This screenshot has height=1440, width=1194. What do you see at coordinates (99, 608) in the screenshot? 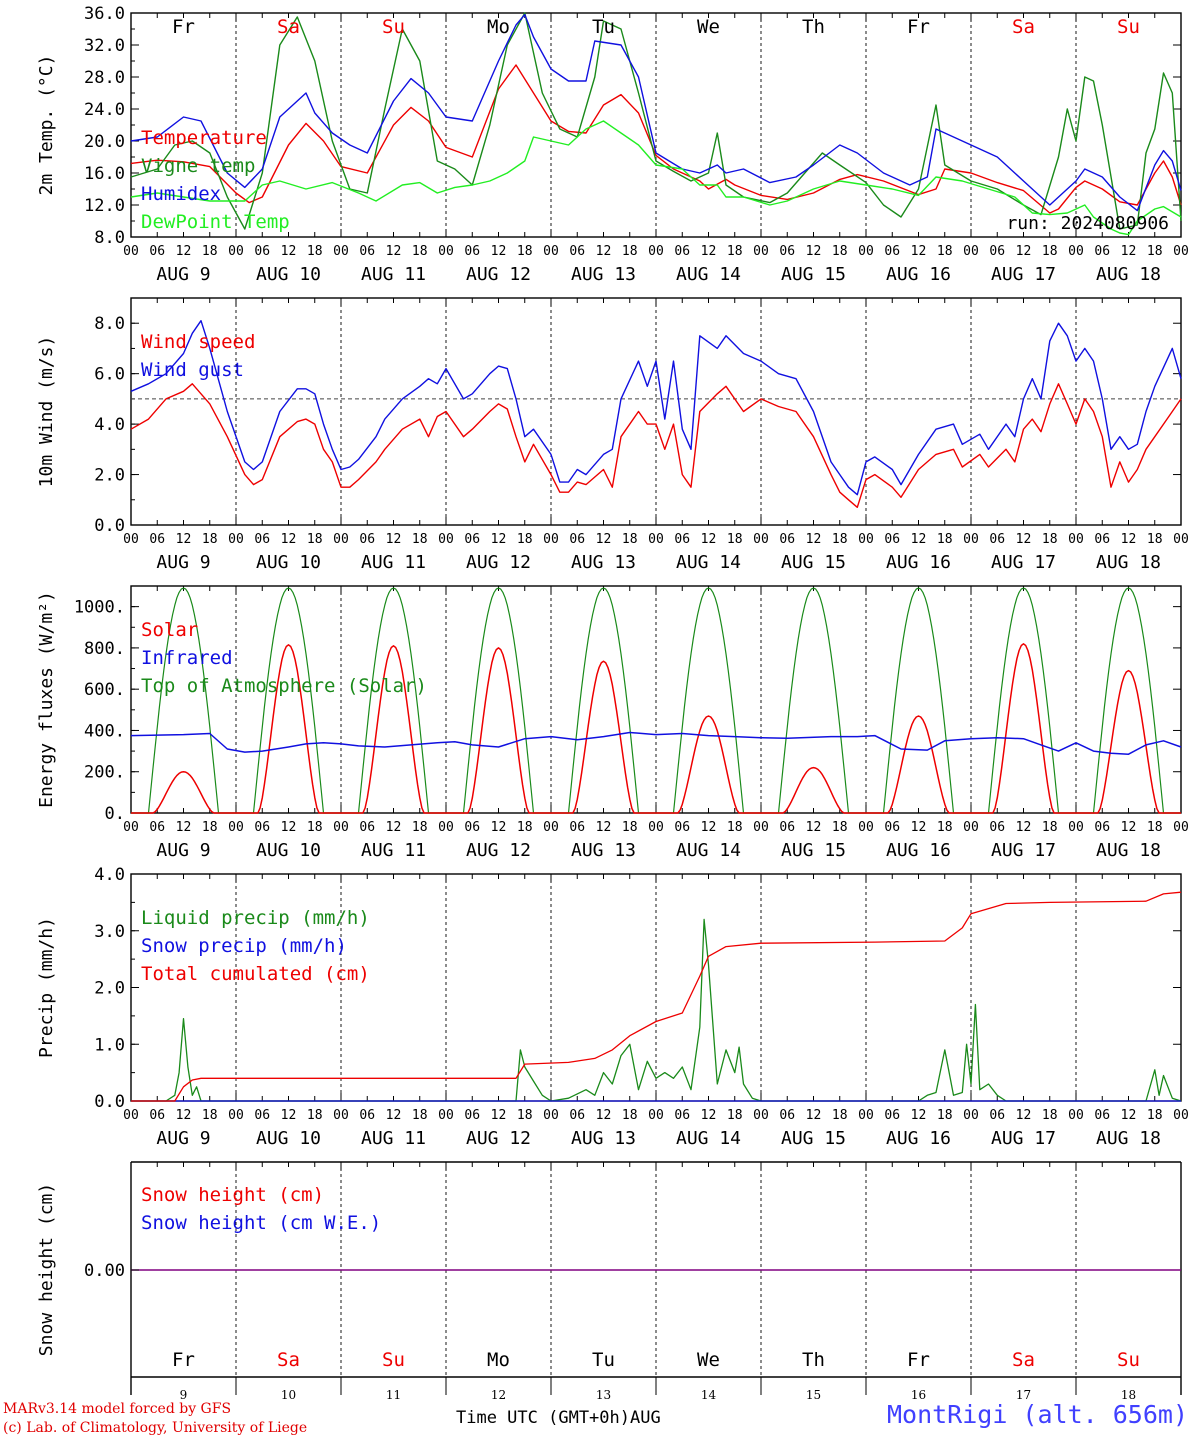
I see `y-tick-label: 1000.` at bounding box center [99, 608].